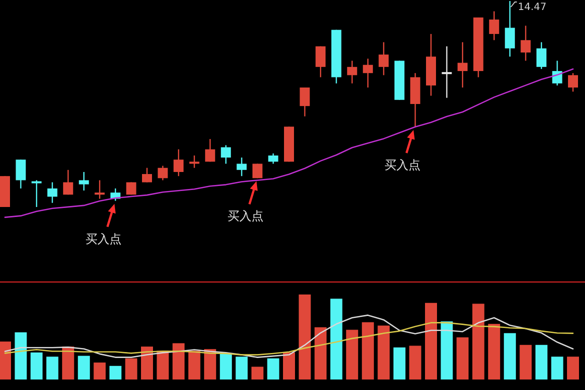 The image size is (585, 390). Describe the element at coordinates (532, 7) in the screenshot. I see `annotation: 14.47` at that location.